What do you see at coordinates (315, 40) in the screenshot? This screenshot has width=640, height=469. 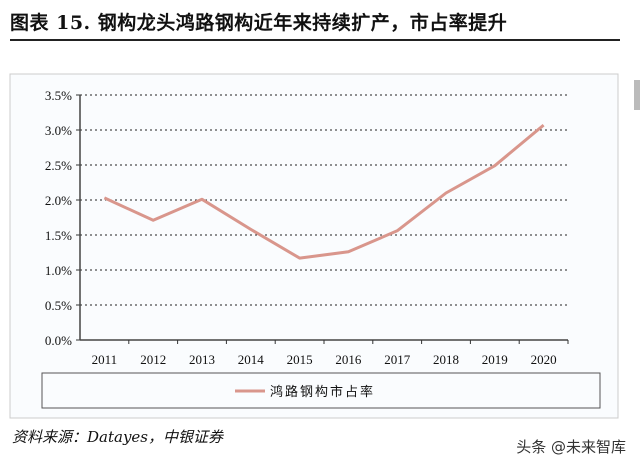 I see `title-rule` at bounding box center [315, 40].